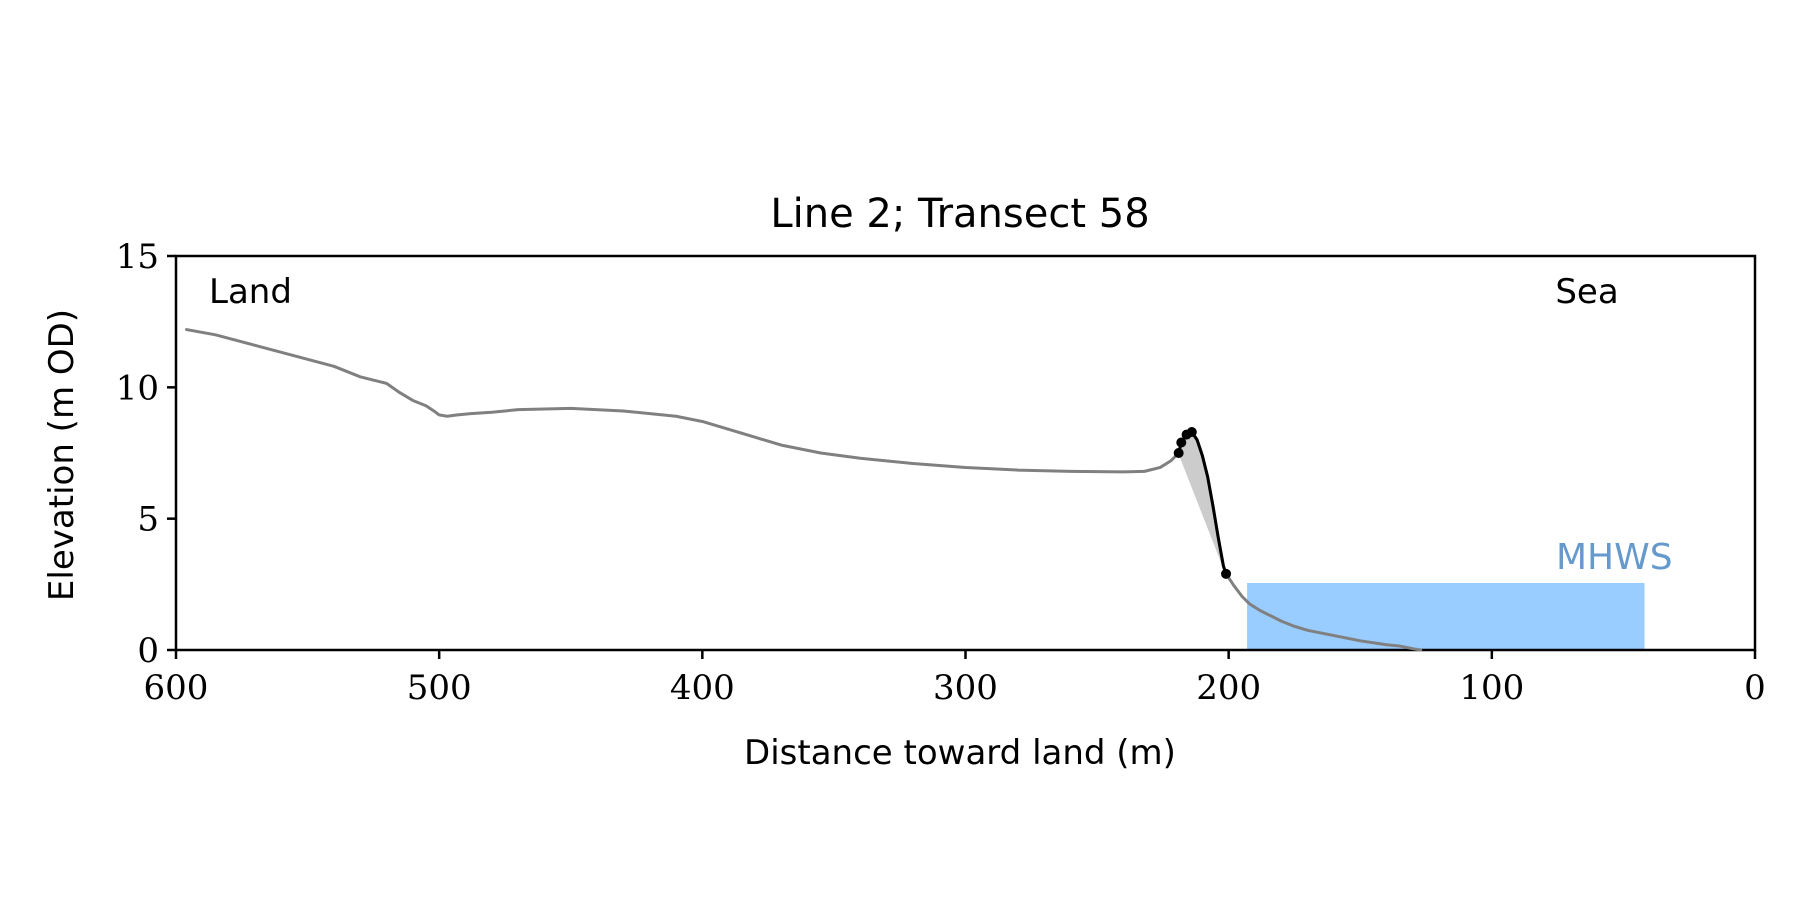  What do you see at coordinates (1228, 688) in the screenshot?
I see `x-tick-label-200: 200` at bounding box center [1228, 688].